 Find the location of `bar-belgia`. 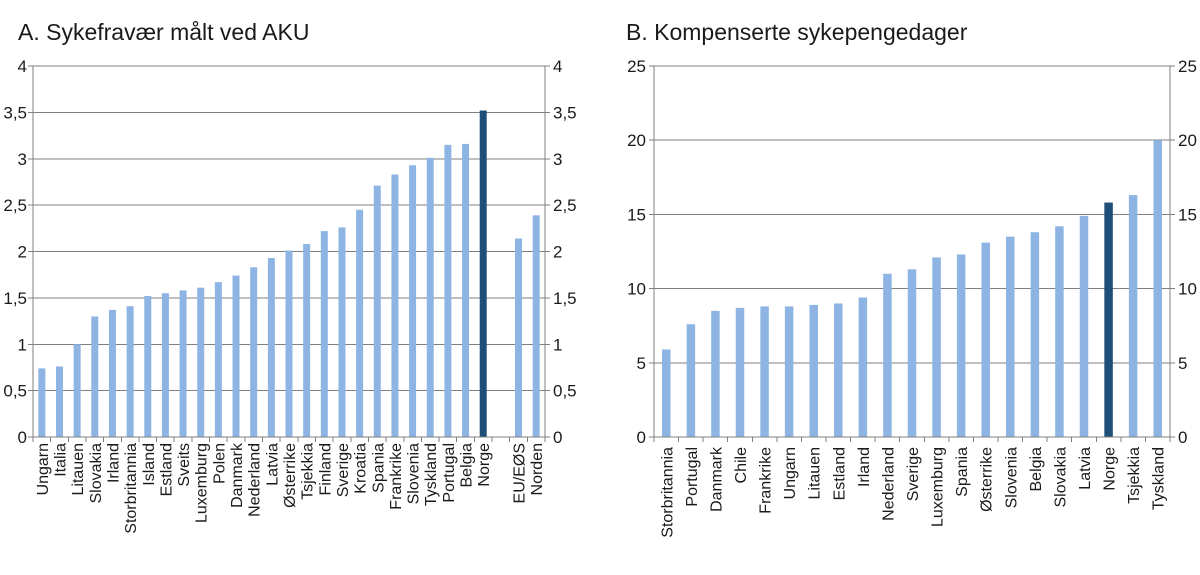

bar-belgia is located at coordinates (466, 290).